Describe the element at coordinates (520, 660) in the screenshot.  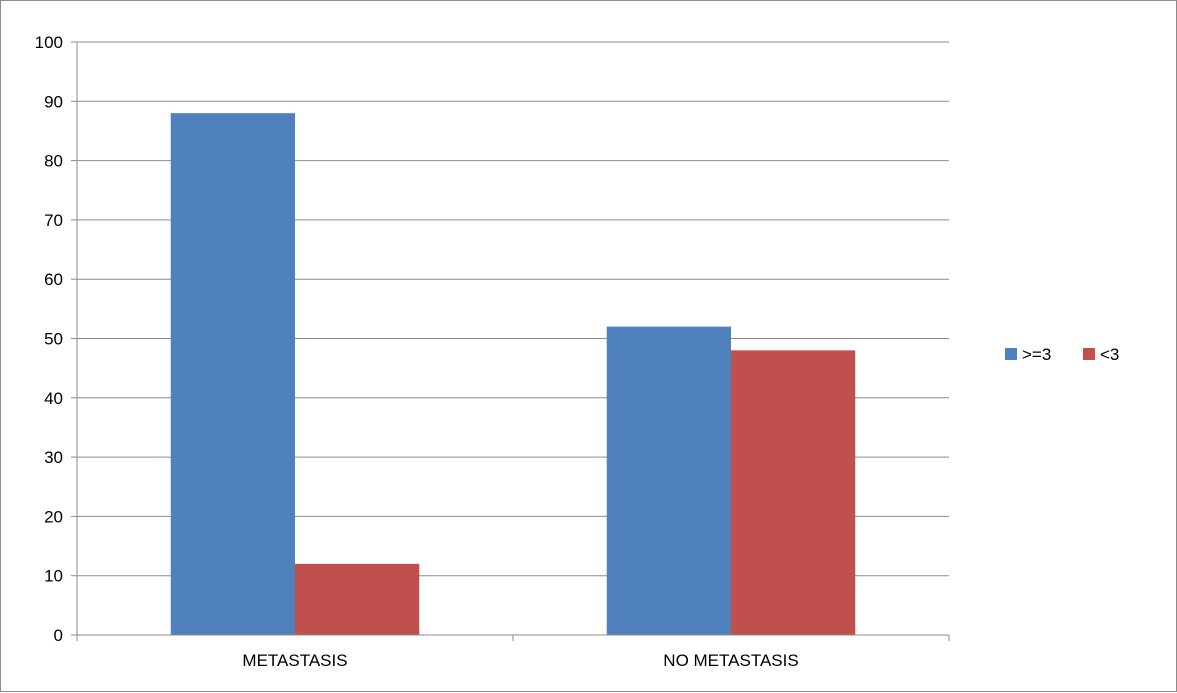
I see `category-labels: METASTASIS NO METASTASIS` at that location.